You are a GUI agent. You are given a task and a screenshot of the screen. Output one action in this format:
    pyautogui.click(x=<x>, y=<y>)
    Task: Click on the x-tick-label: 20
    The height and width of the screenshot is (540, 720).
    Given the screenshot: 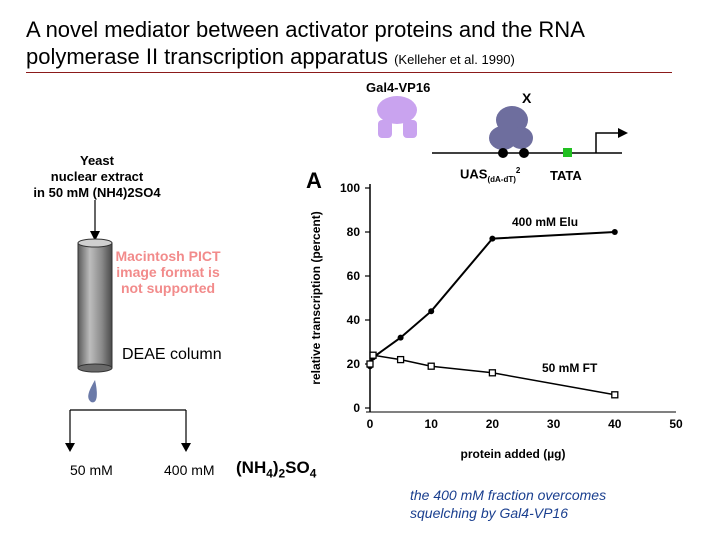 What is the action you would take?
    pyautogui.click(x=493, y=424)
    